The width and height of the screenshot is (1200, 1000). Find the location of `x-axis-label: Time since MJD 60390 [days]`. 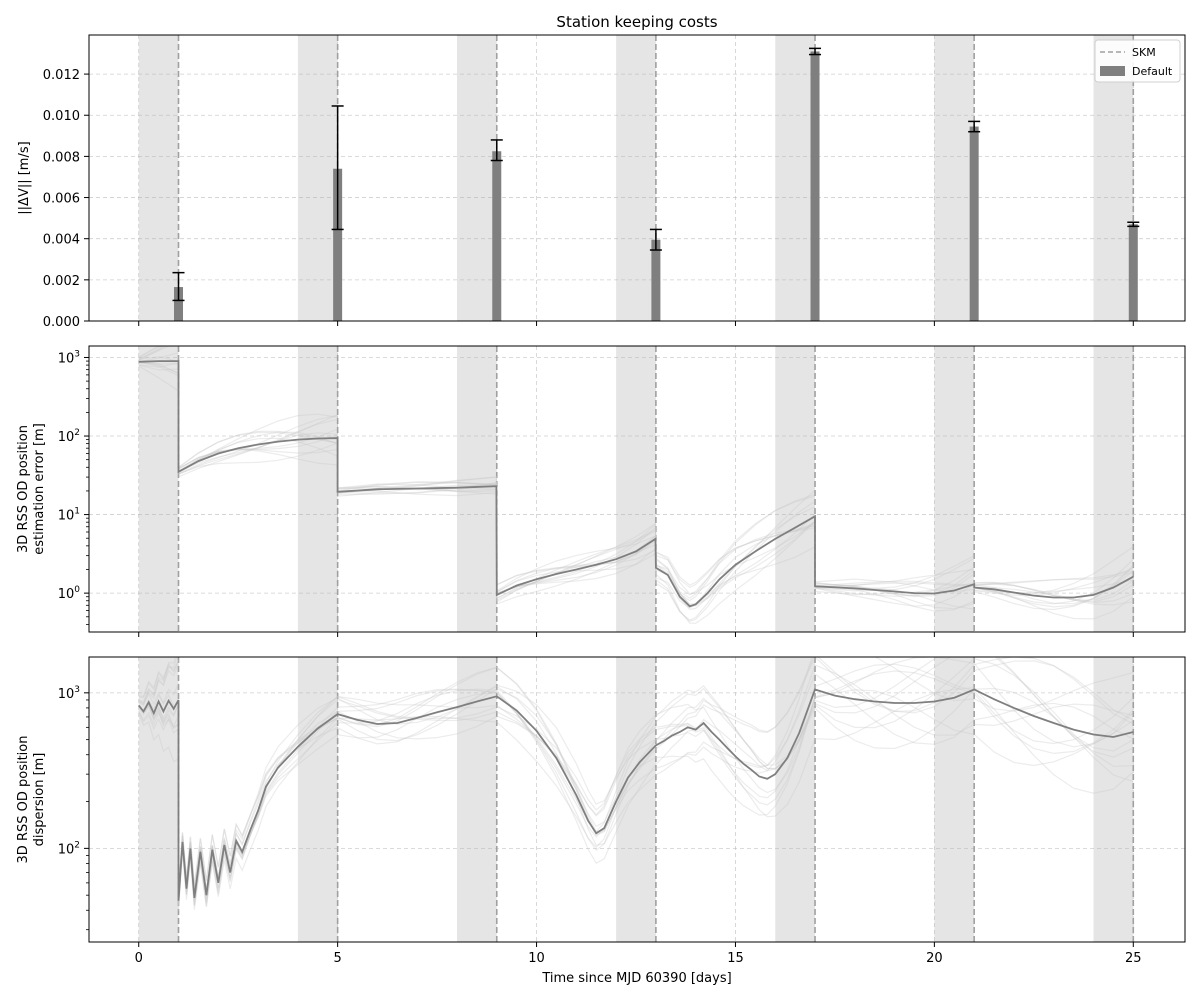

x-axis-label: Time since MJD 60390 [days] is located at coordinates (636, 978).